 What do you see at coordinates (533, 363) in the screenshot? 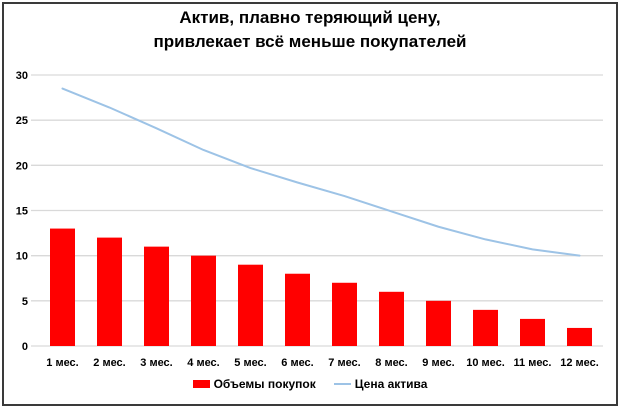
I see `x-axis-tick-label: 11 мес.` at bounding box center [533, 363].